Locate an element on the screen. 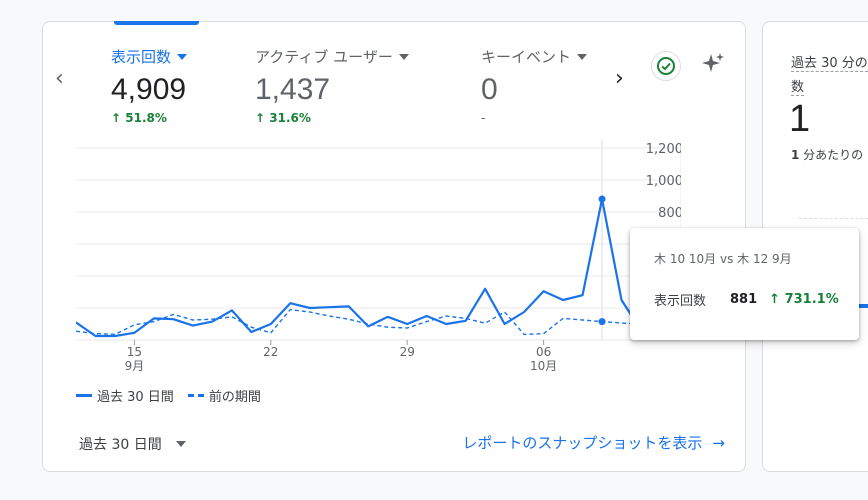 The width and height of the screenshot is (868, 500). view-report-link: レポートのスナップショットを表示 → is located at coordinates (593, 442).